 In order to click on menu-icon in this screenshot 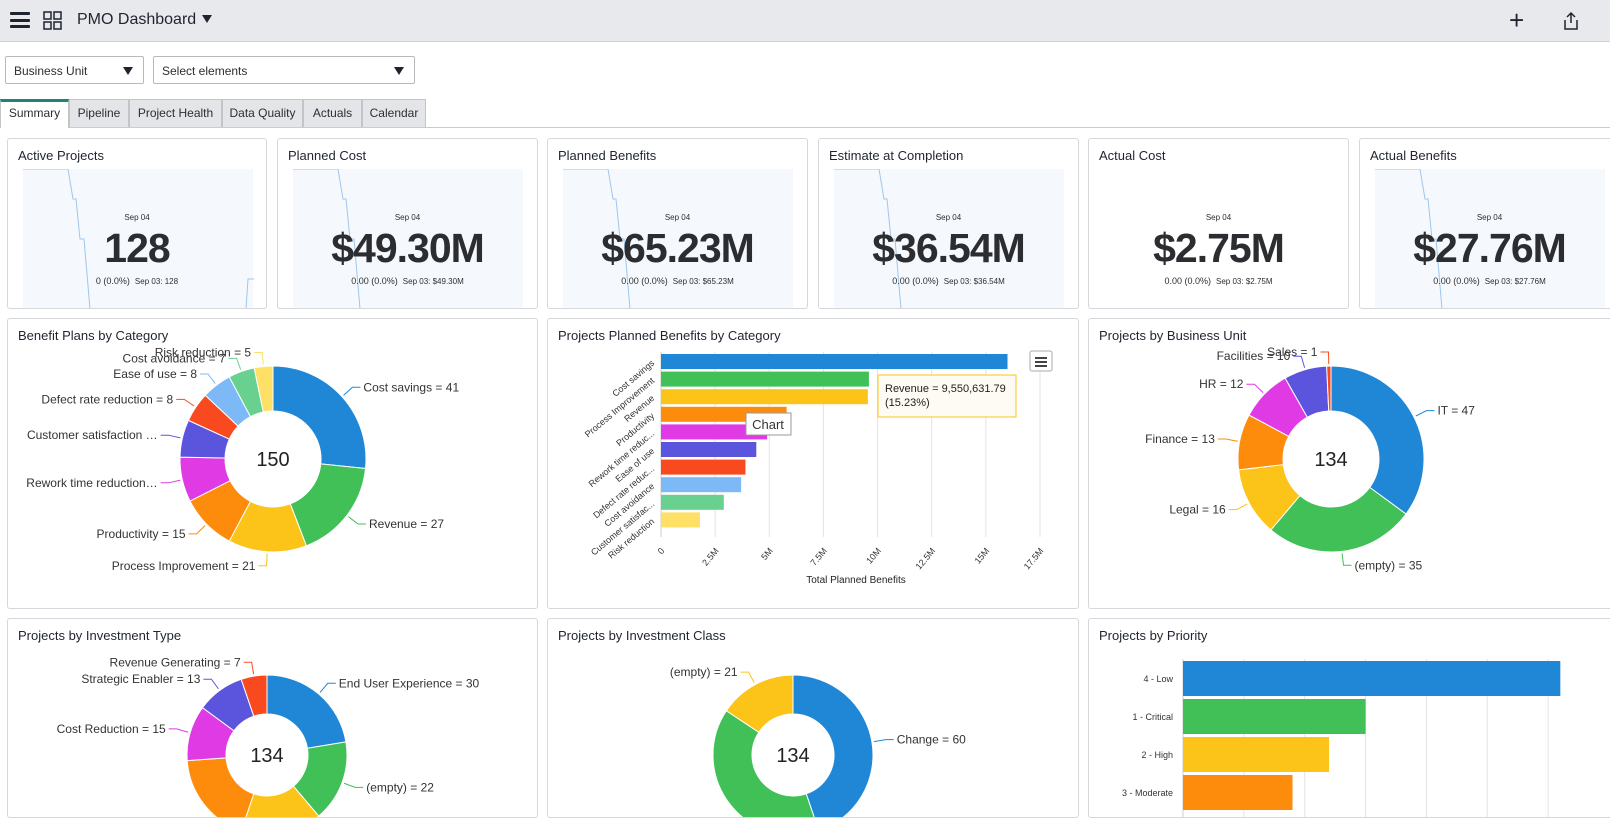, I will do `click(20, 20)`.